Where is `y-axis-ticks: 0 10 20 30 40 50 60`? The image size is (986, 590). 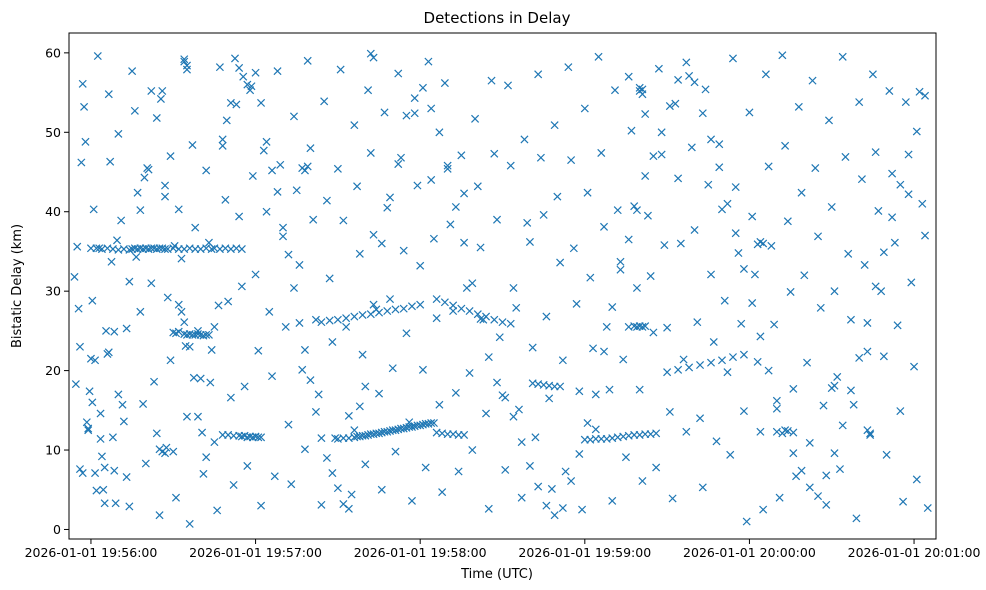 y-axis-ticks: 0 10 20 30 40 50 60 is located at coordinates (57, 291).